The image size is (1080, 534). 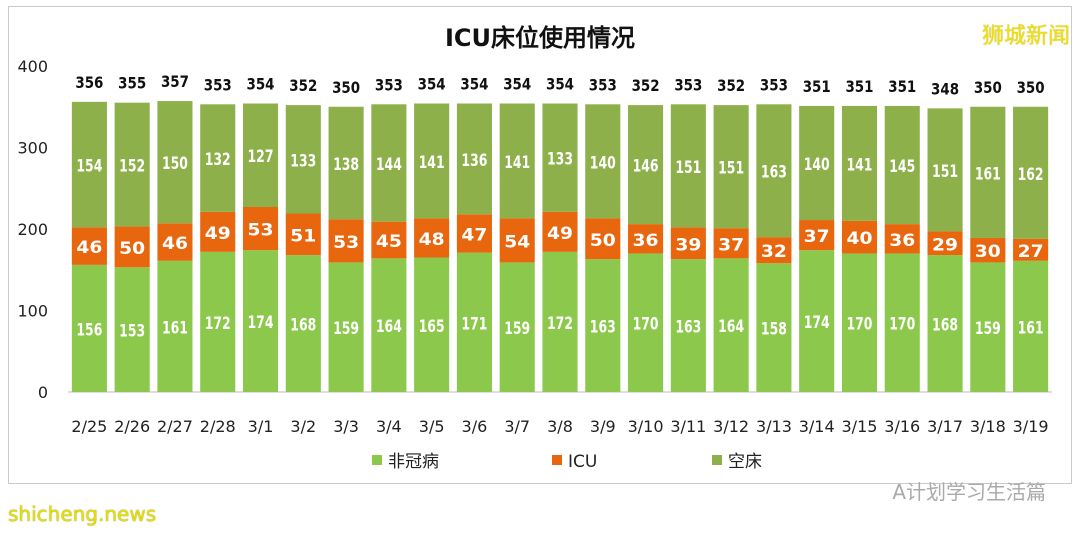 I want to click on legend-swatch, so click(x=377, y=460).